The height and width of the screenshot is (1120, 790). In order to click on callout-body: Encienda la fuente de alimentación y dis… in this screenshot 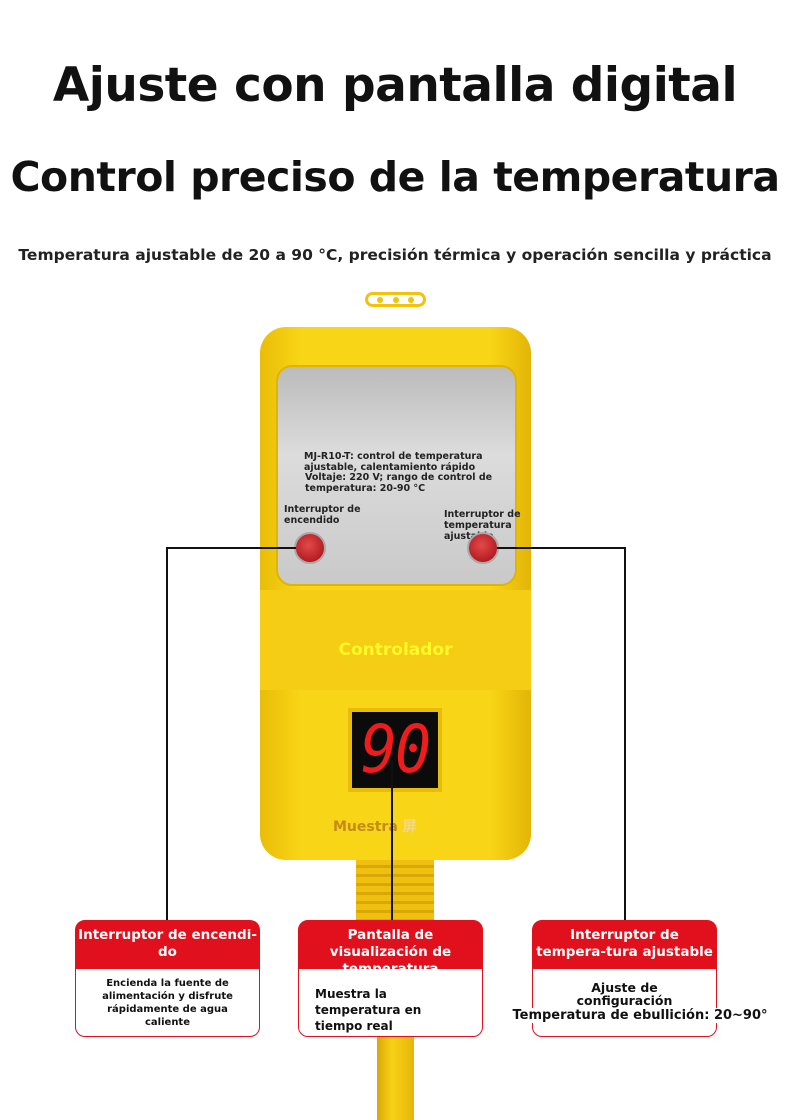, I will do `click(167, 1003)`.